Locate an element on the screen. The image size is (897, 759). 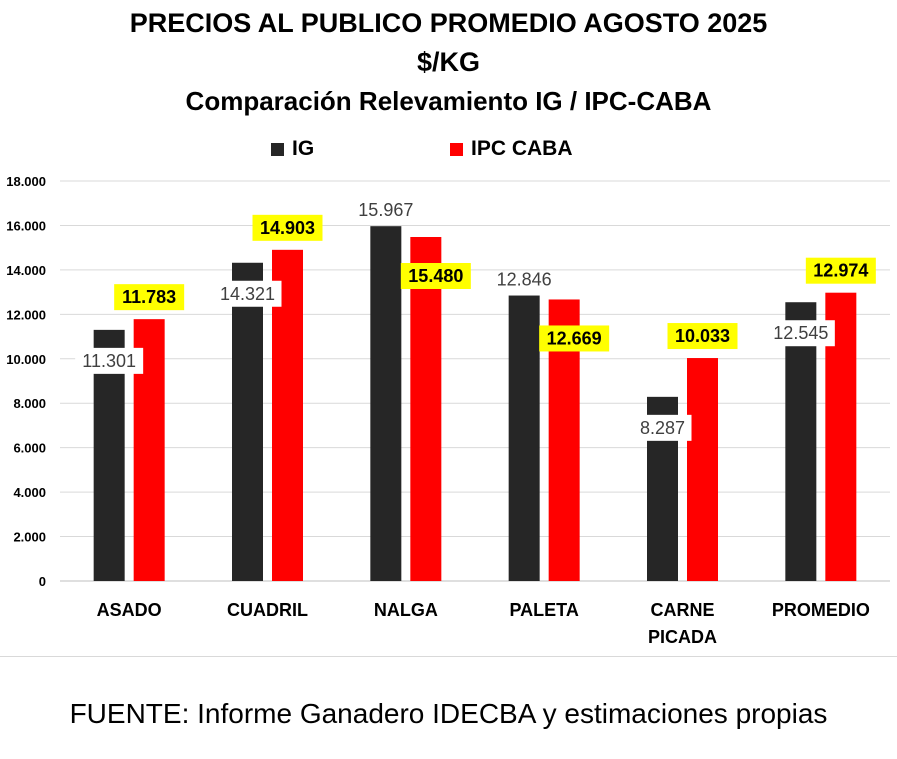
data-label-ipc-caba: 12.669 is located at coordinates (574, 338).